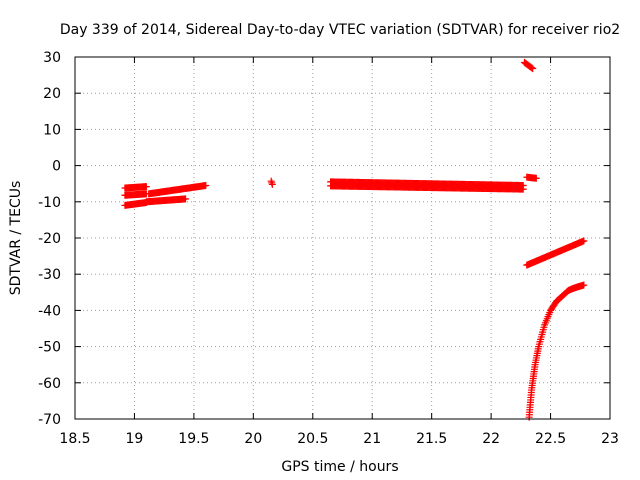 The image size is (640, 480). Describe the element at coordinates (49, 348) in the screenshot. I see `y-tick-label: -50` at that location.